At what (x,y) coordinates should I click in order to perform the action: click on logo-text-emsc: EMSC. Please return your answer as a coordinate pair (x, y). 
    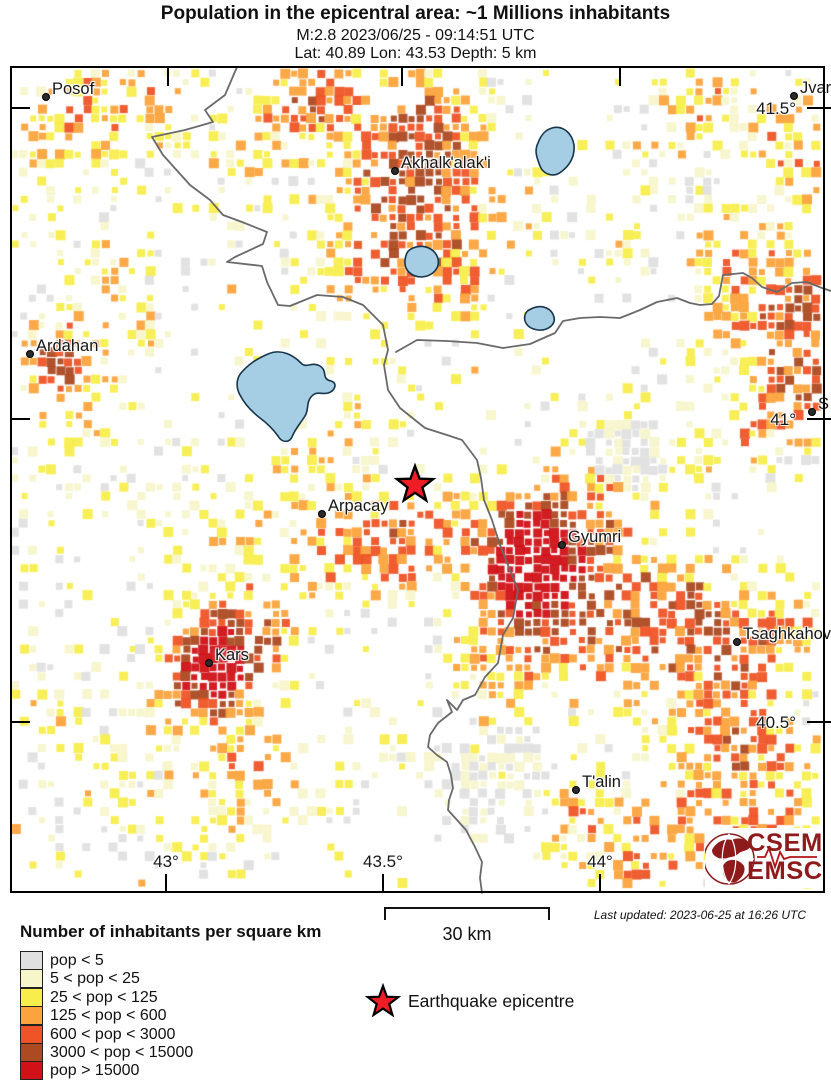
    Looking at the image, I should click on (785, 871).